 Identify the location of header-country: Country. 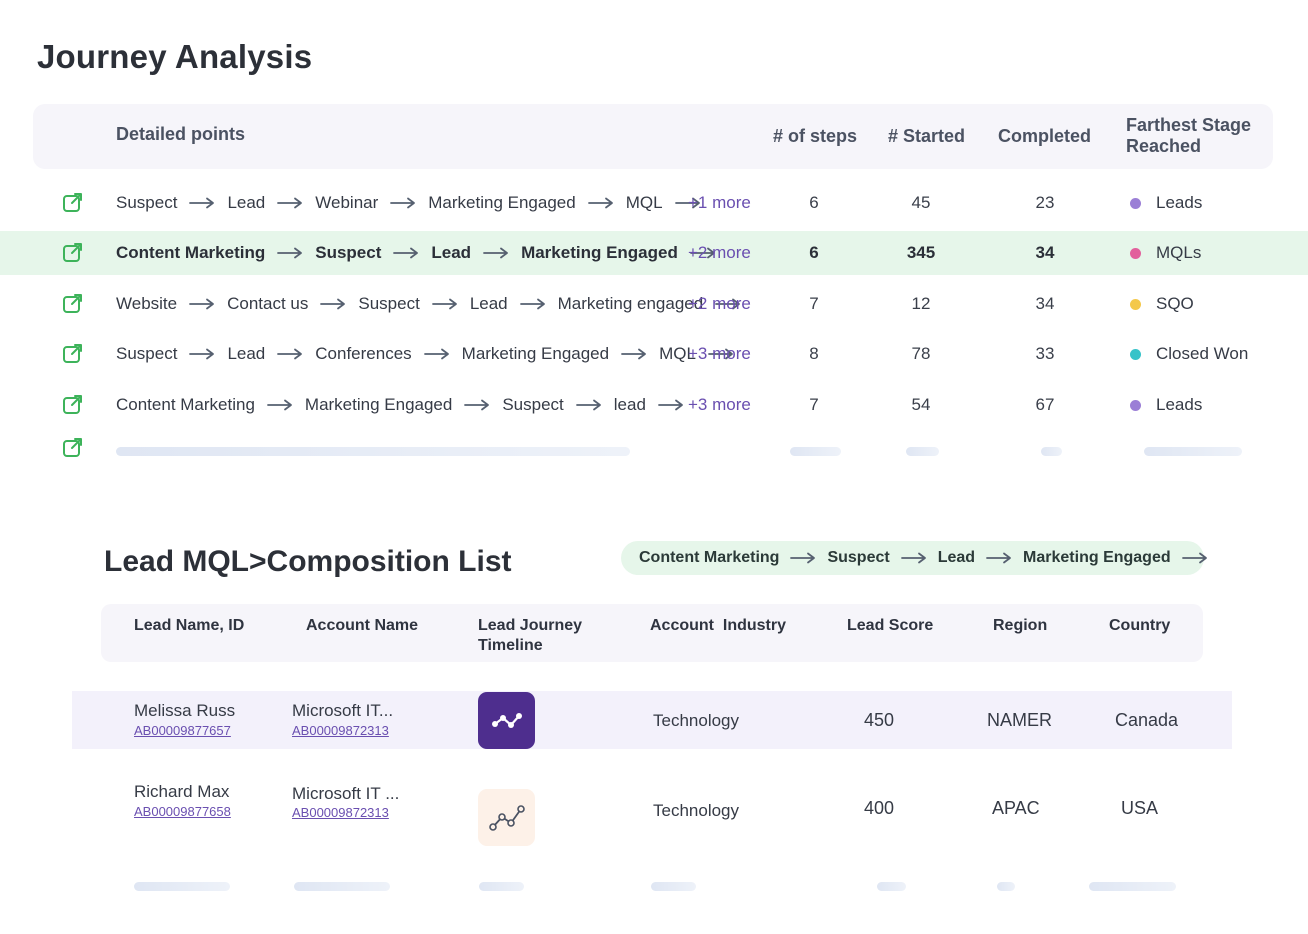
(1140, 625).